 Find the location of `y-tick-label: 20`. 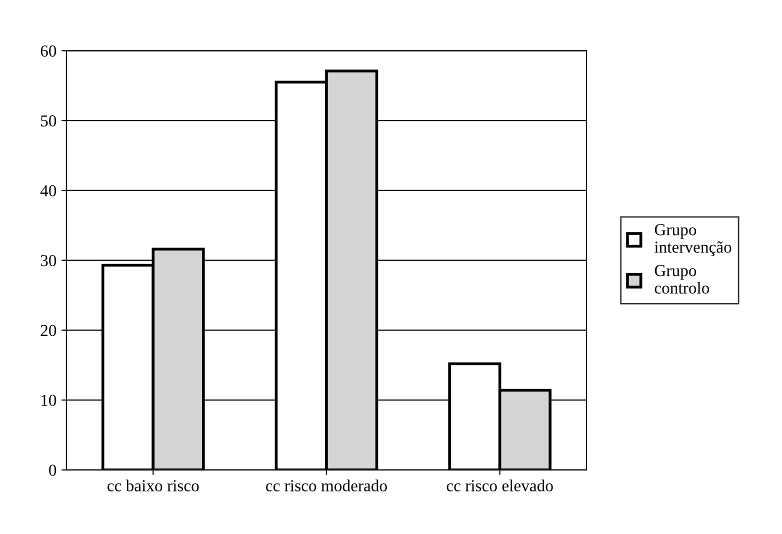

y-tick-label: 20 is located at coordinates (48, 330).